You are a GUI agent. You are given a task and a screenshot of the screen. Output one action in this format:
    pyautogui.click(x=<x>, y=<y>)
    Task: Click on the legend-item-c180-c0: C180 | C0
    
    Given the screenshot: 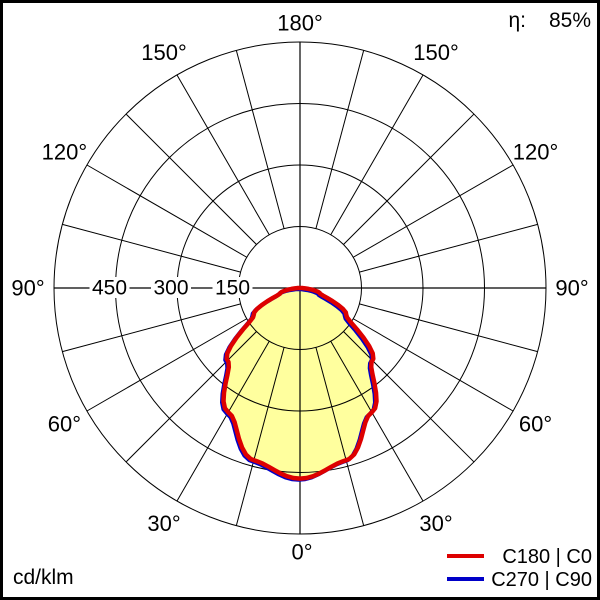 What is the action you would take?
    pyautogui.click(x=519, y=557)
    